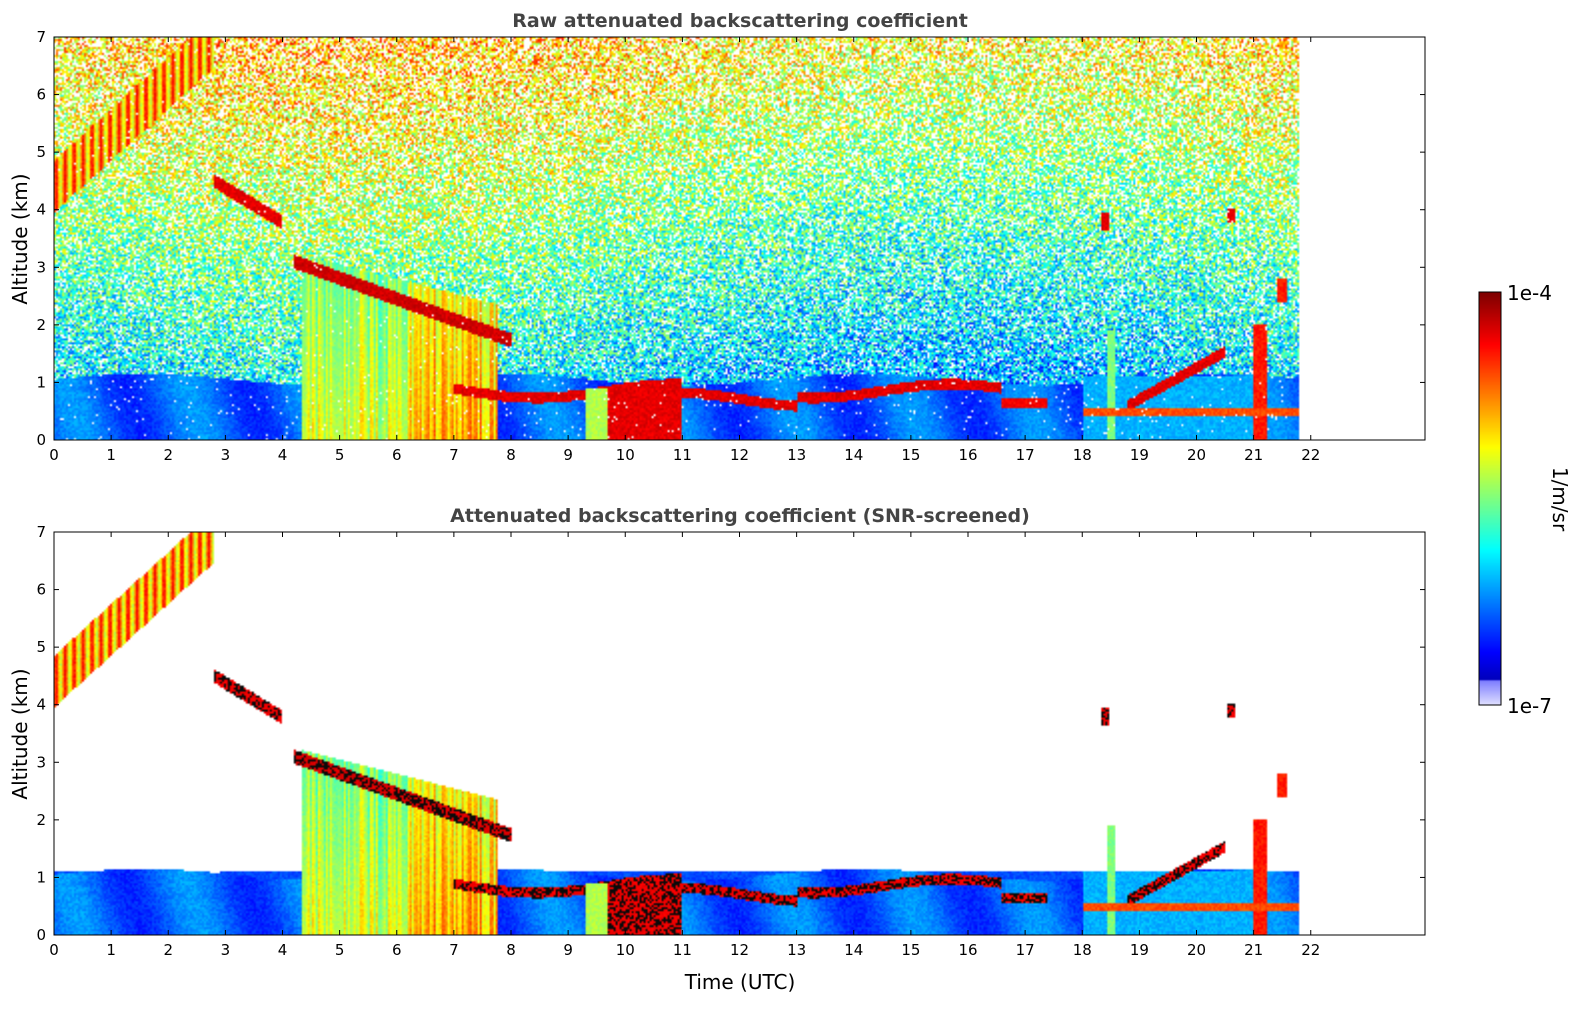  What do you see at coordinates (1560, 499) in the screenshot?
I see `colorbar-units-label: 1/m/sr` at bounding box center [1560, 499].